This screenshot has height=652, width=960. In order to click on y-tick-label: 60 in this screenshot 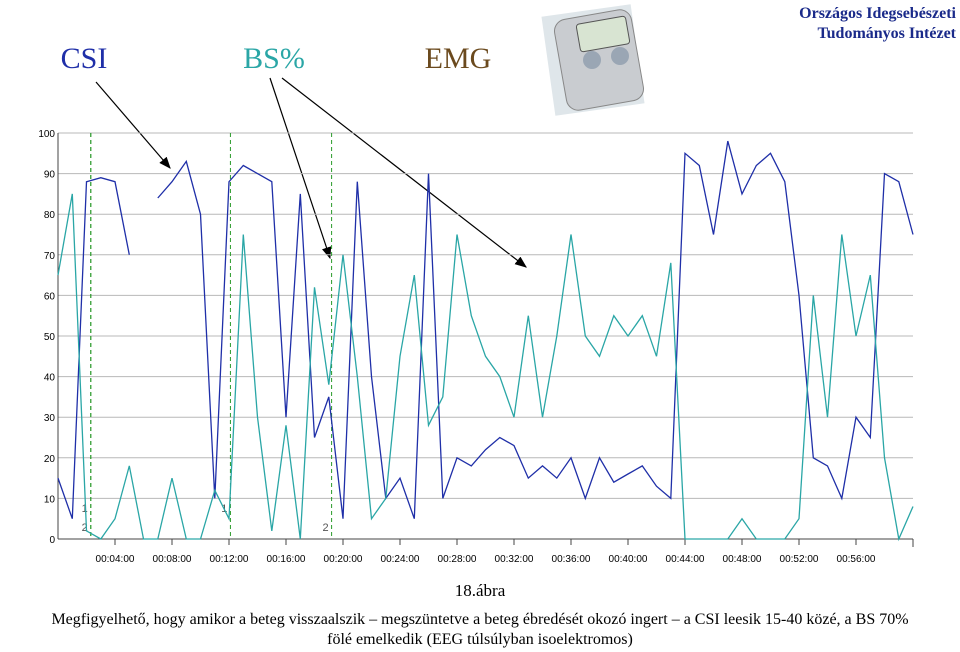, I will do `click(50, 296)`.